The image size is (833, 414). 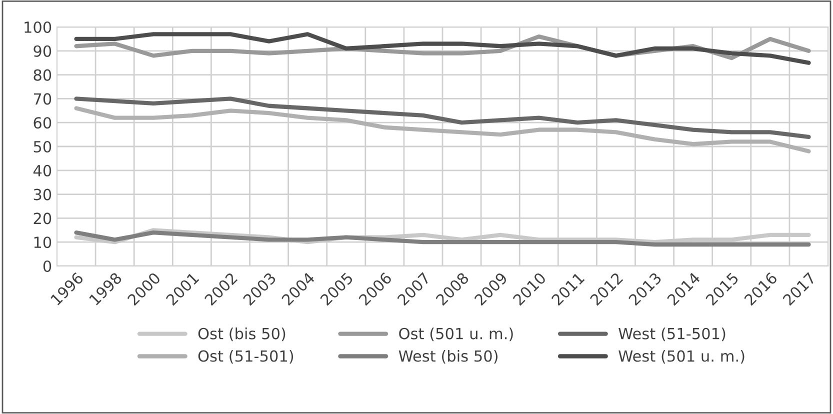 What do you see at coordinates (43, 51) in the screenshot?
I see `y-tick-label: 90` at bounding box center [43, 51].